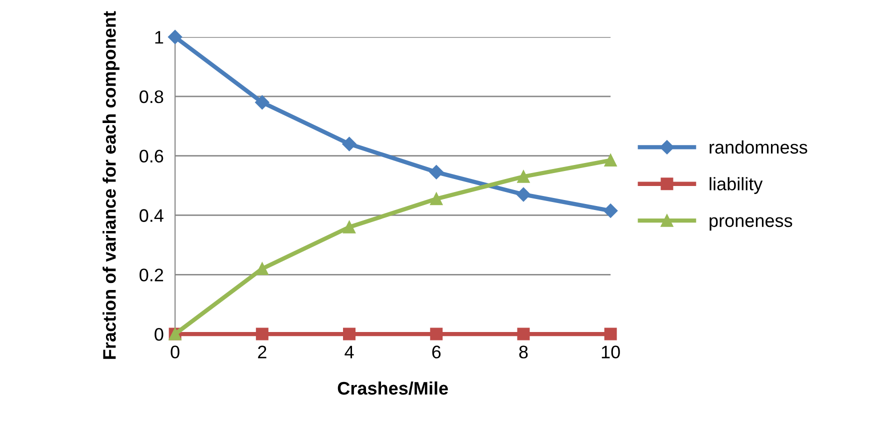 This screenshot has height=446, width=871. I want to click on y-tick-label: 0.8, so click(152, 97).